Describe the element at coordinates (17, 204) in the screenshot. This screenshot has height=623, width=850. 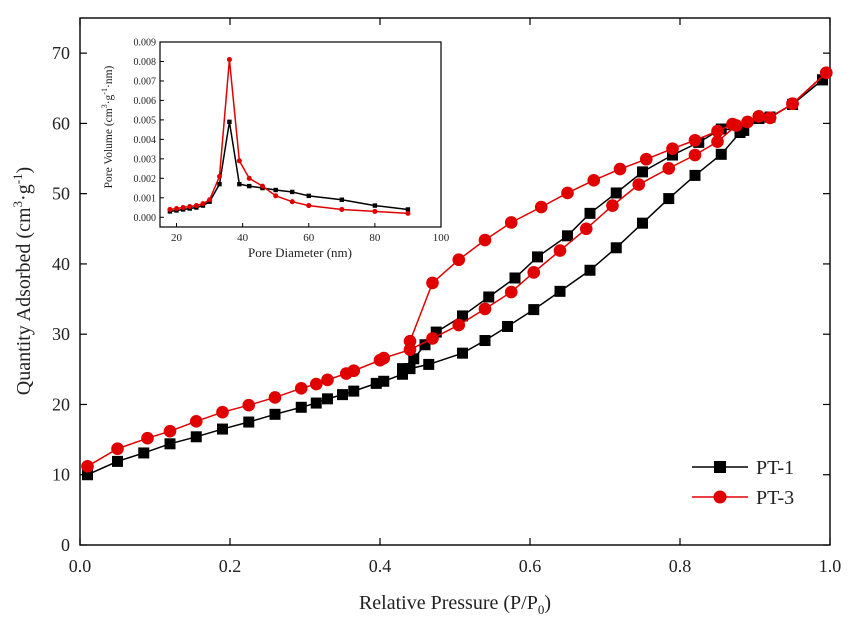
I see `main-y-axis-label-sup1: 3` at that location.